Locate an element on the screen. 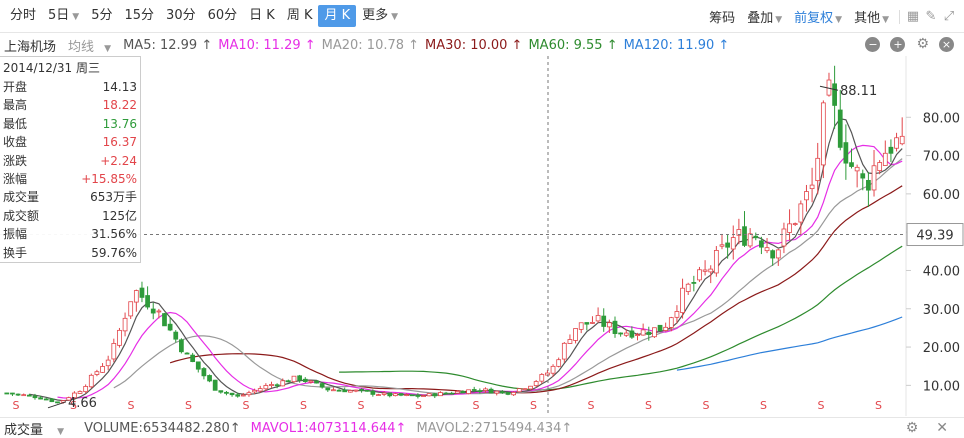 The height and width of the screenshot is (438, 964). divider is located at coordinates (899, 16).